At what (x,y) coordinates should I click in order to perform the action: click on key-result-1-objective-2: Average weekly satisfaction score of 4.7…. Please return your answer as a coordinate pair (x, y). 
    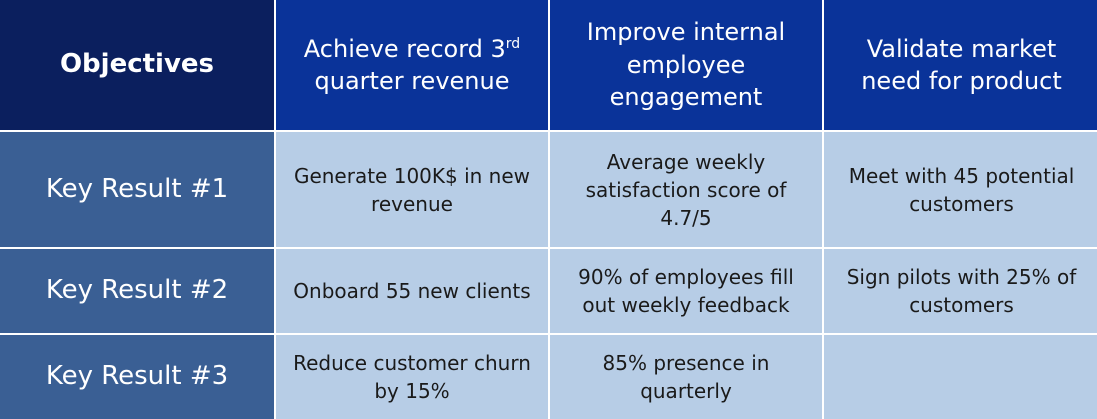
    Looking at the image, I should click on (686, 189).